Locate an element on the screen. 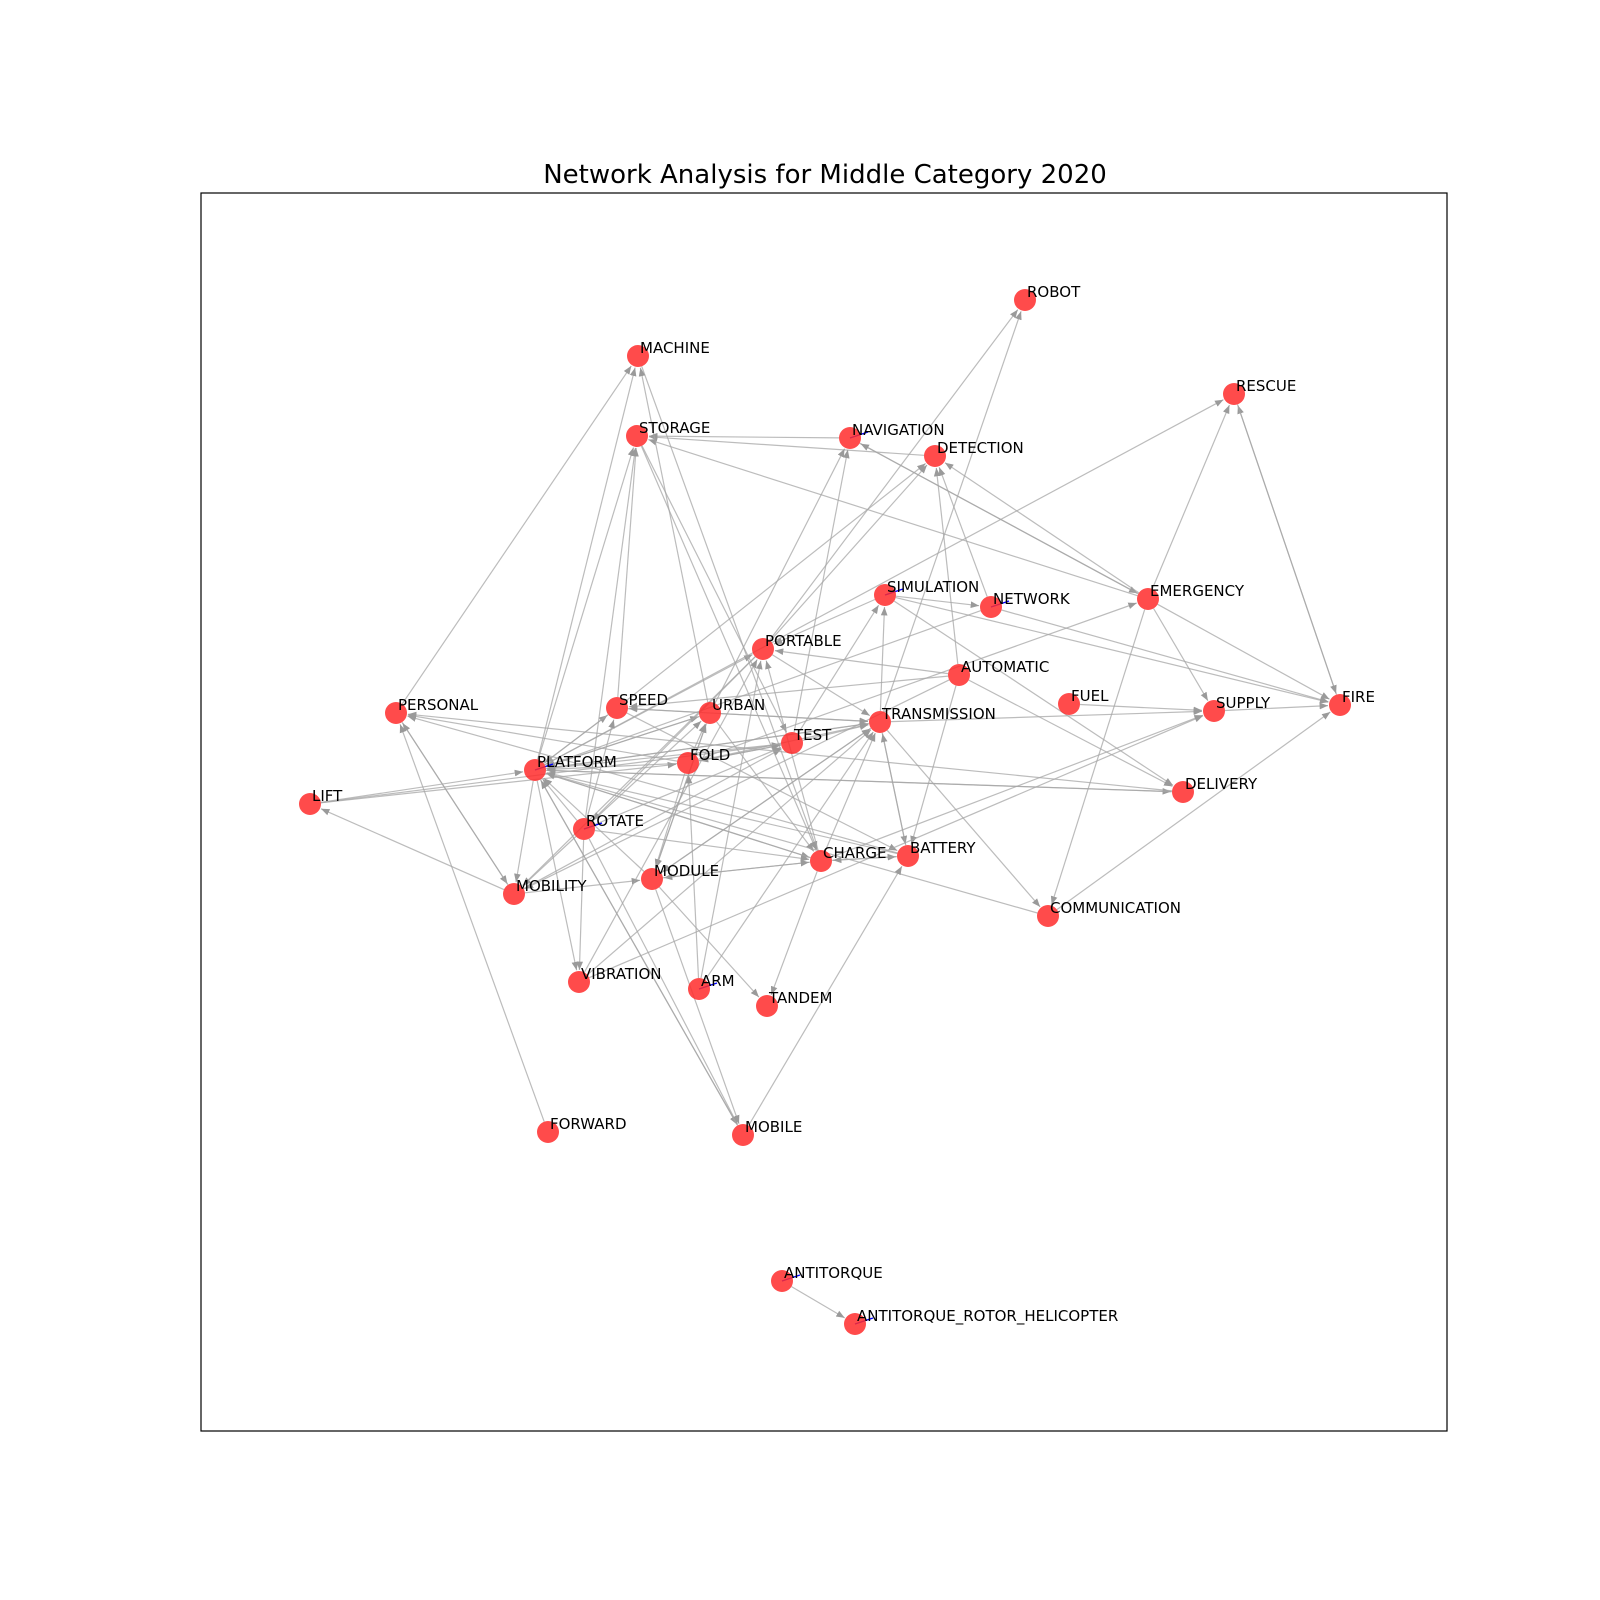 This screenshot has width=1600, height=1600. edge-speed-to-detection is located at coordinates (775, 582).